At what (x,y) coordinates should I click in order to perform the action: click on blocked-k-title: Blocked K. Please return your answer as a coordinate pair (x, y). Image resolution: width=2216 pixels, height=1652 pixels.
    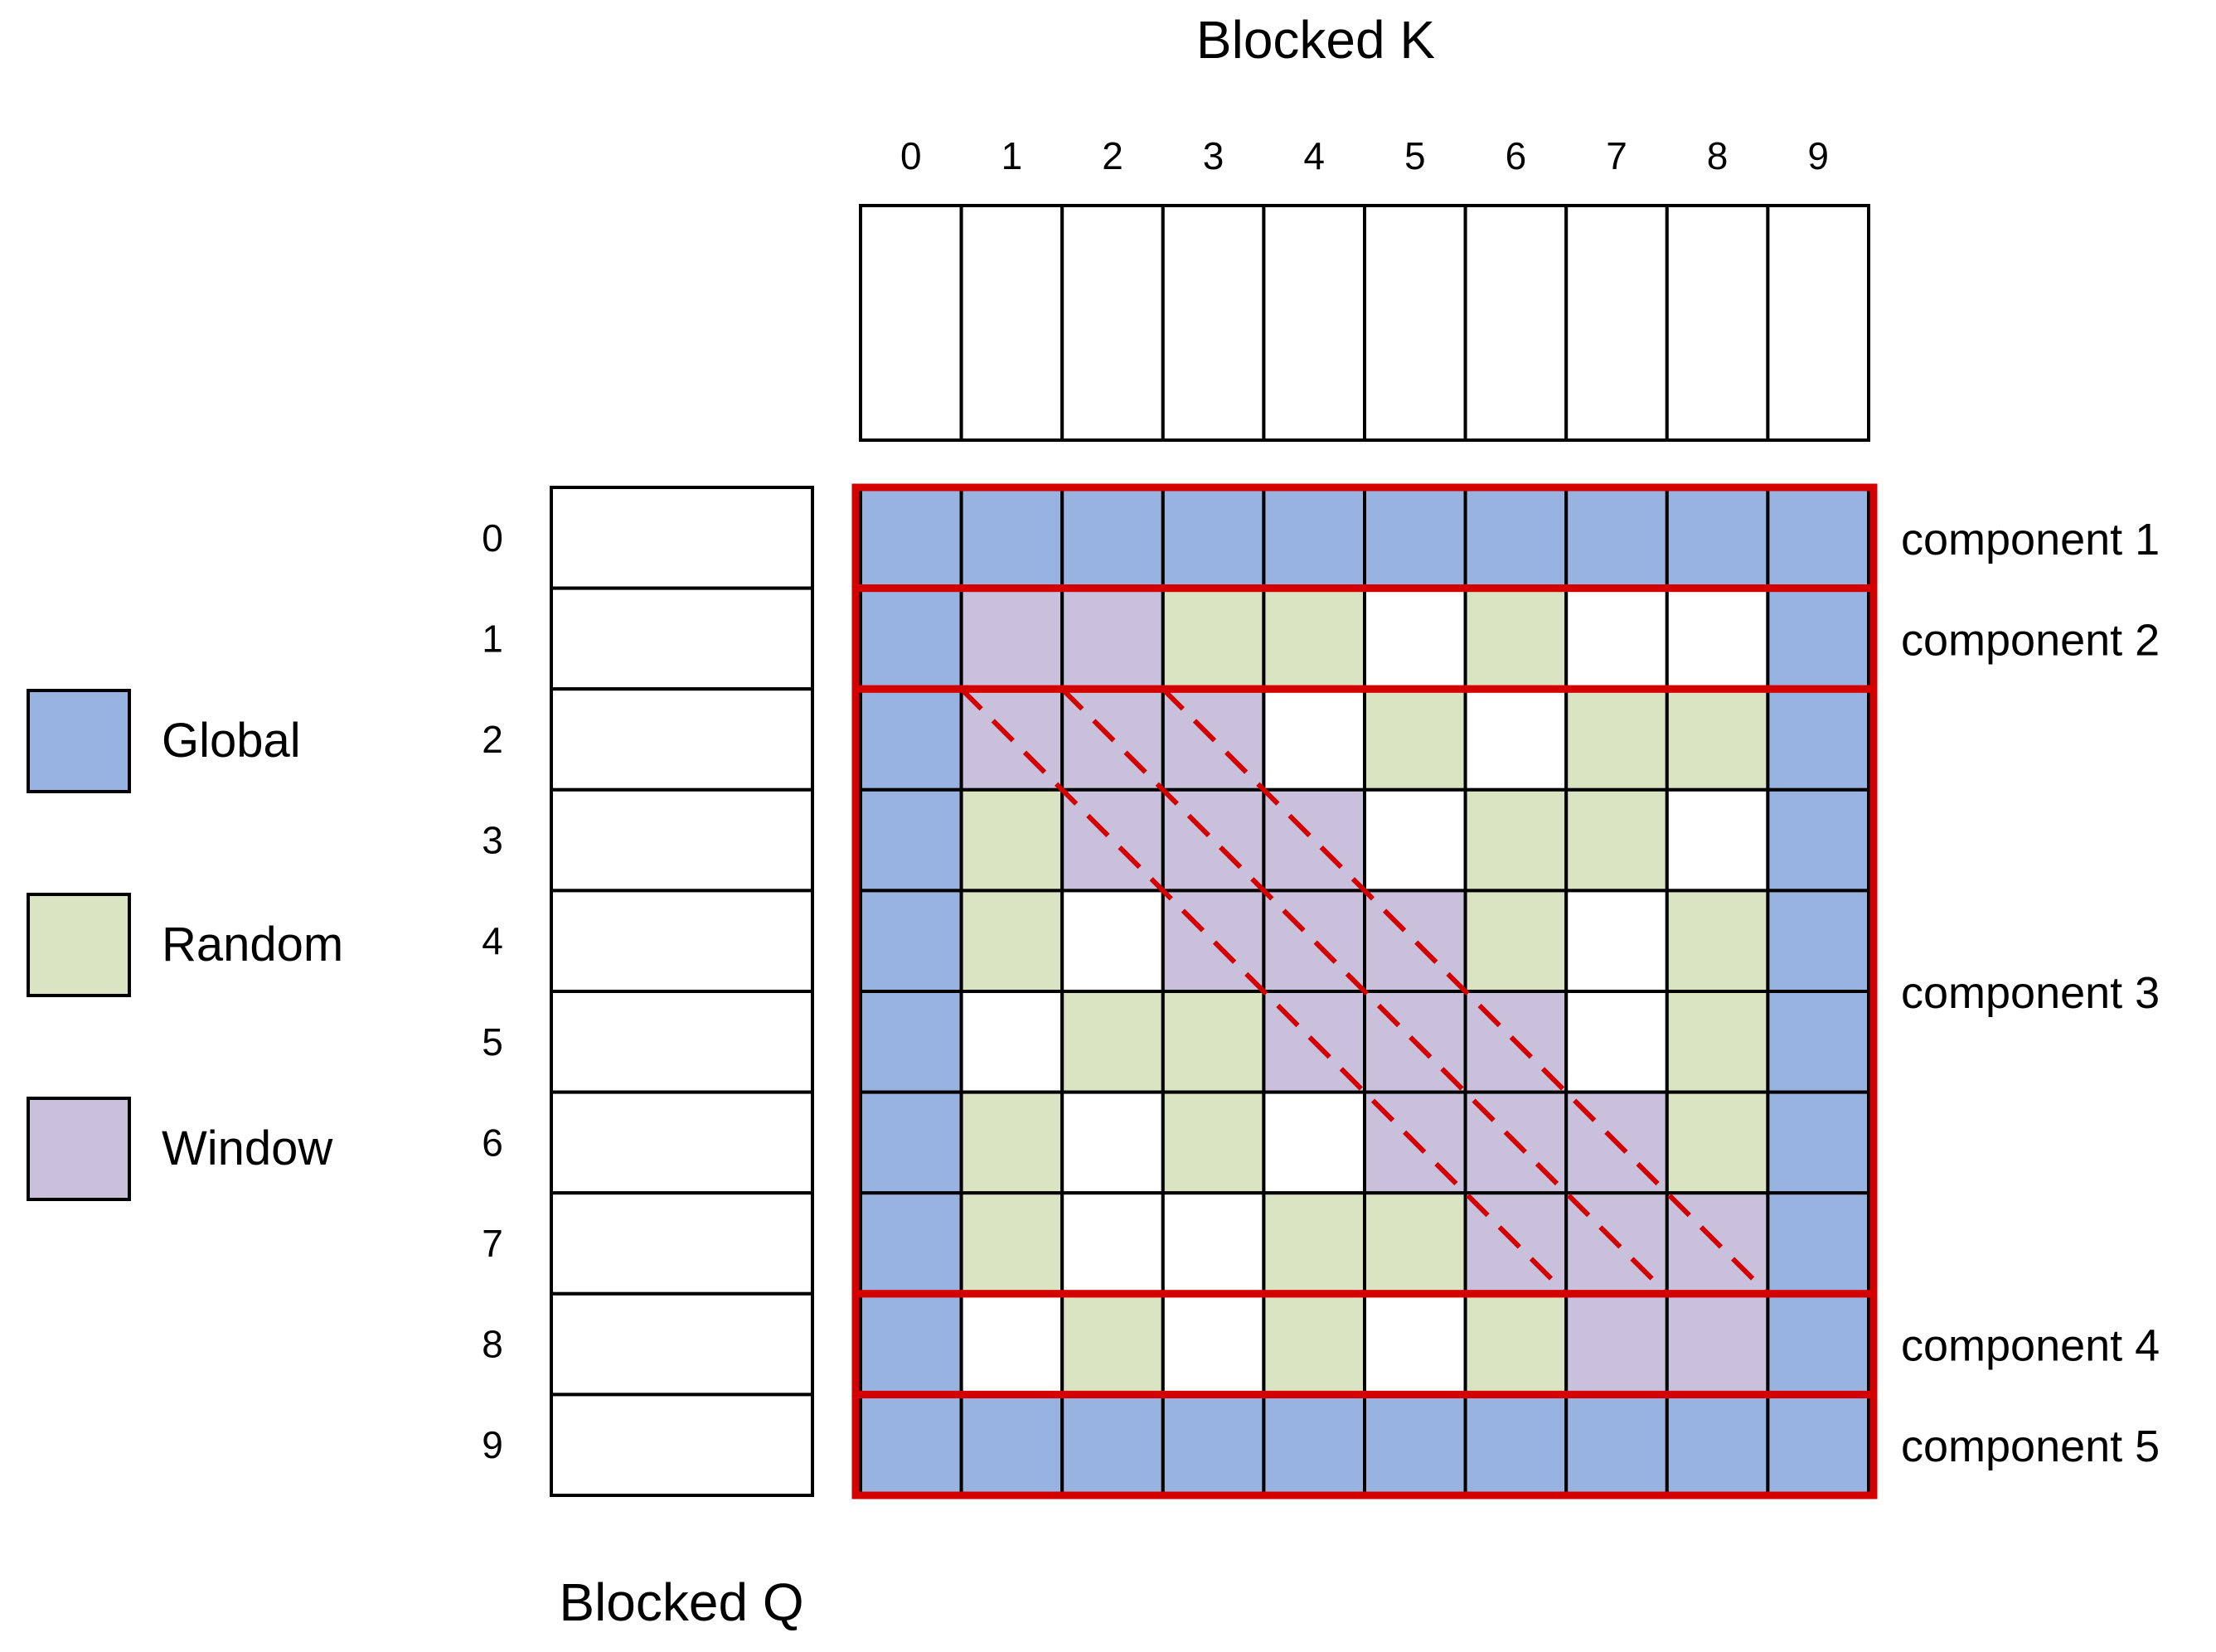
    Looking at the image, I should click on (1315, 40).